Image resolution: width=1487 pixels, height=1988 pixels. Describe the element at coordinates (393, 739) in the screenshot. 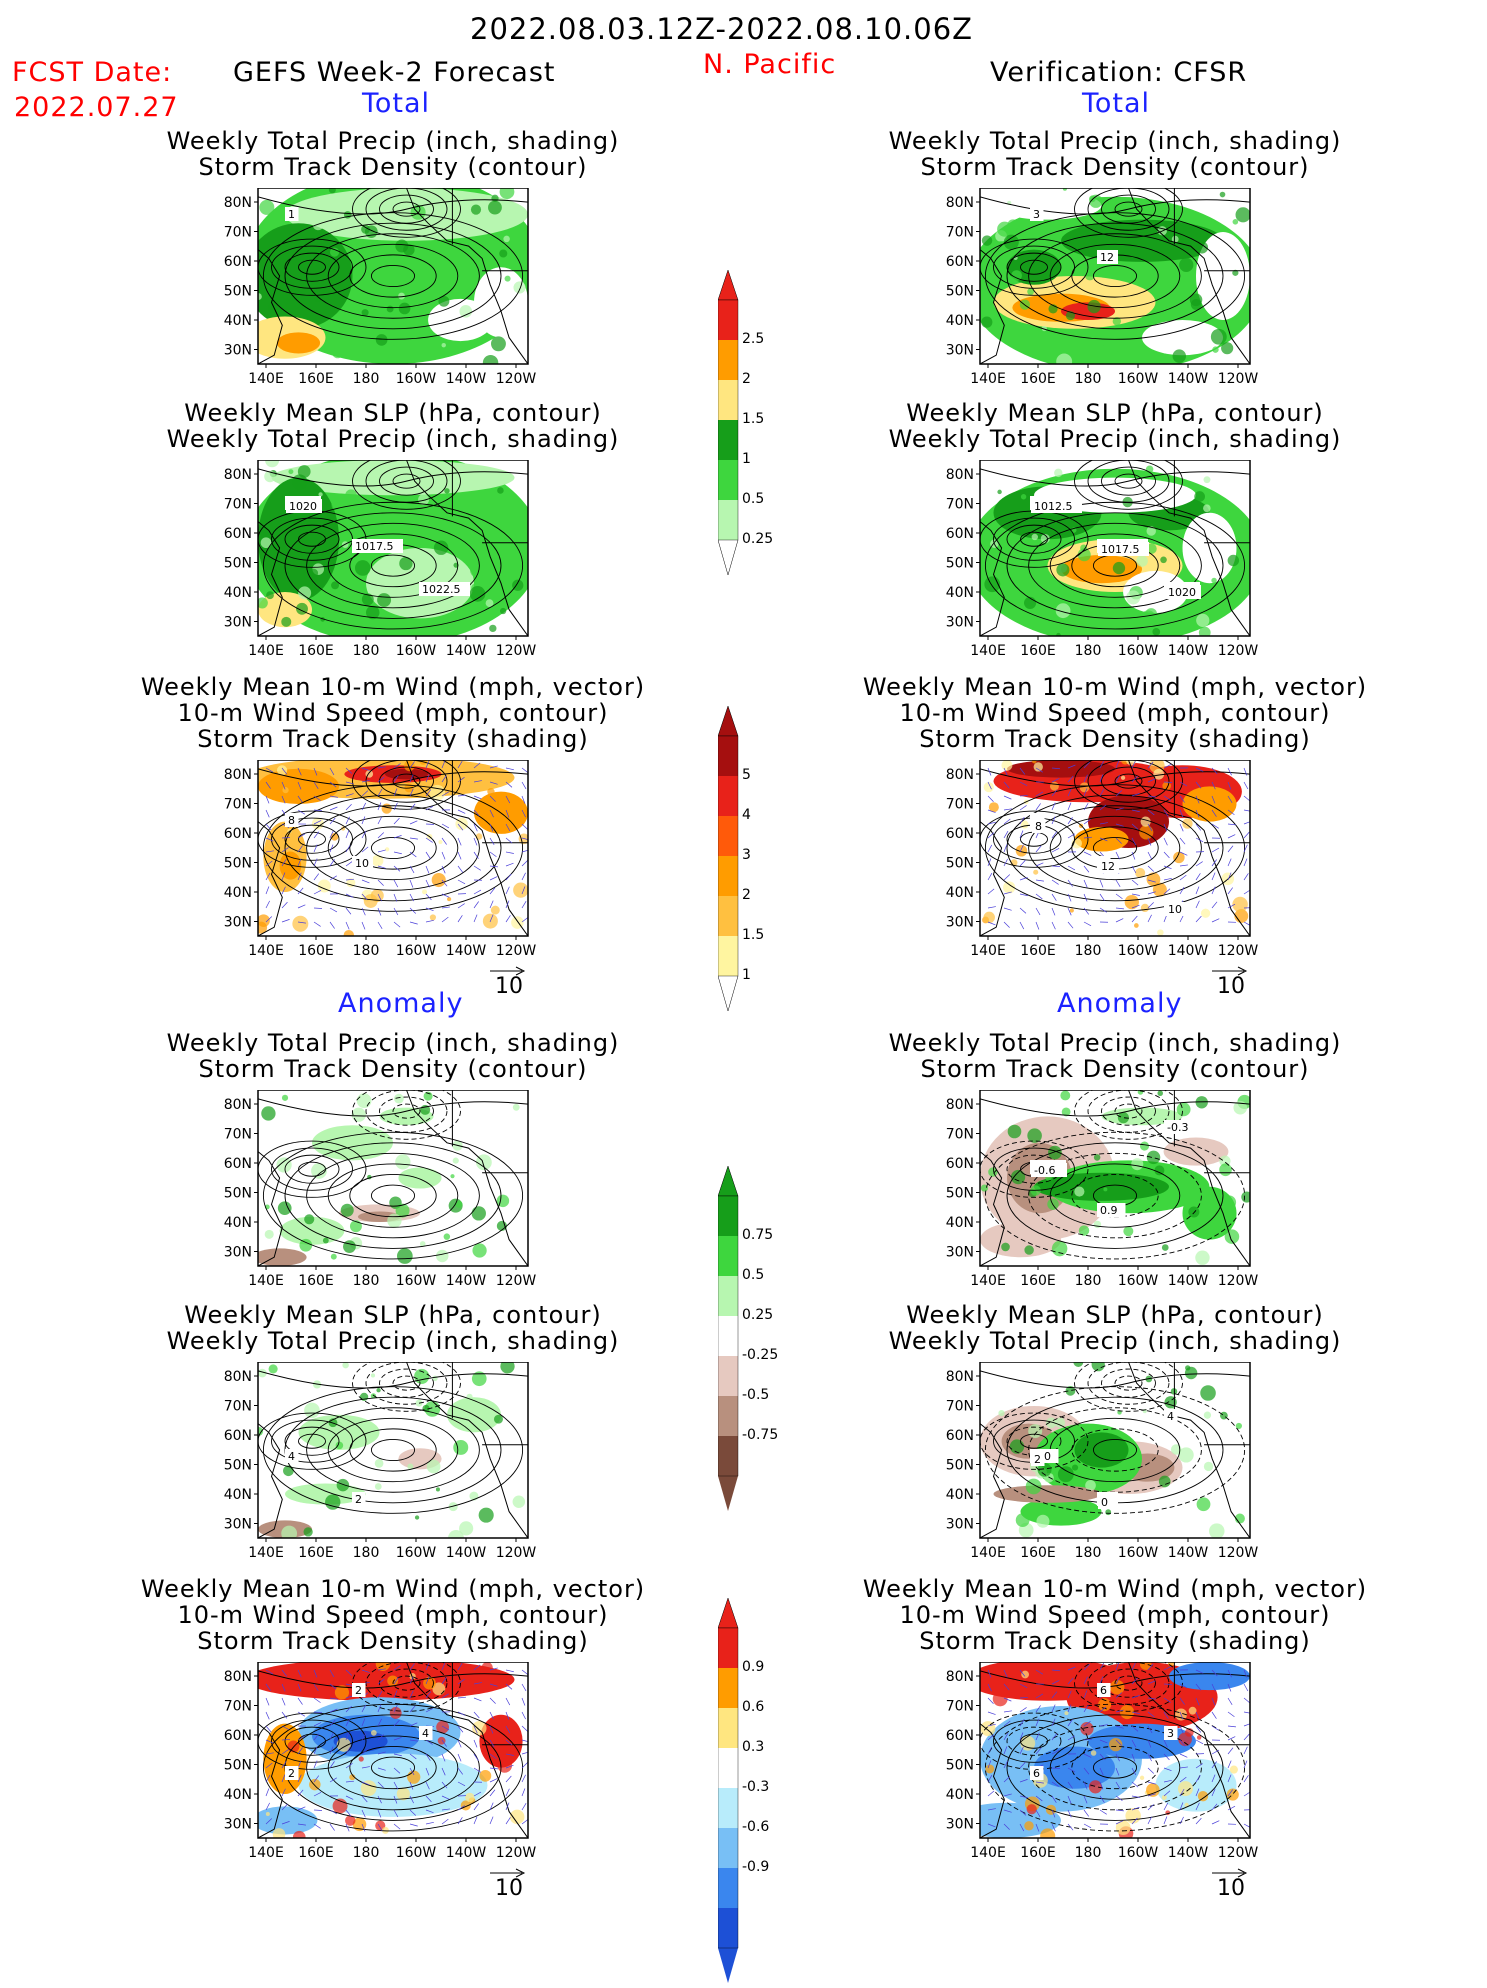

I see `panel-title-line-3: Storm Track Density (shading)` at that location.